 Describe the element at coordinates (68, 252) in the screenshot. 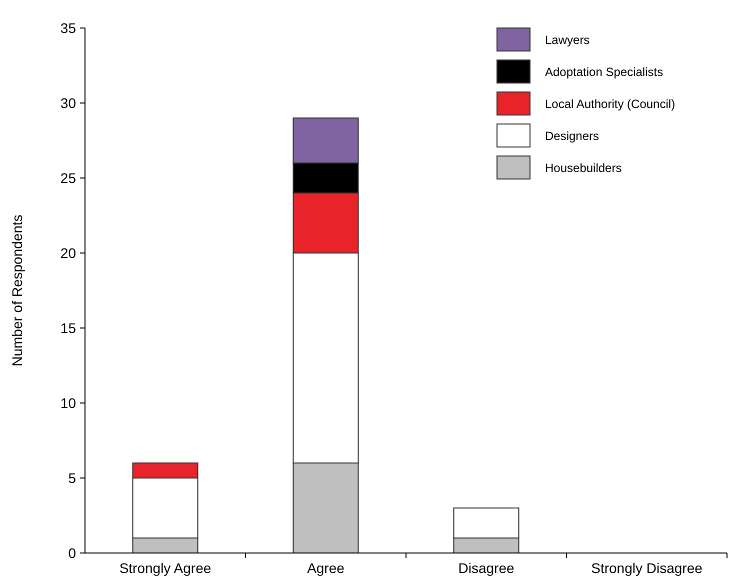

I see `y-tick-label: 20` at that location.